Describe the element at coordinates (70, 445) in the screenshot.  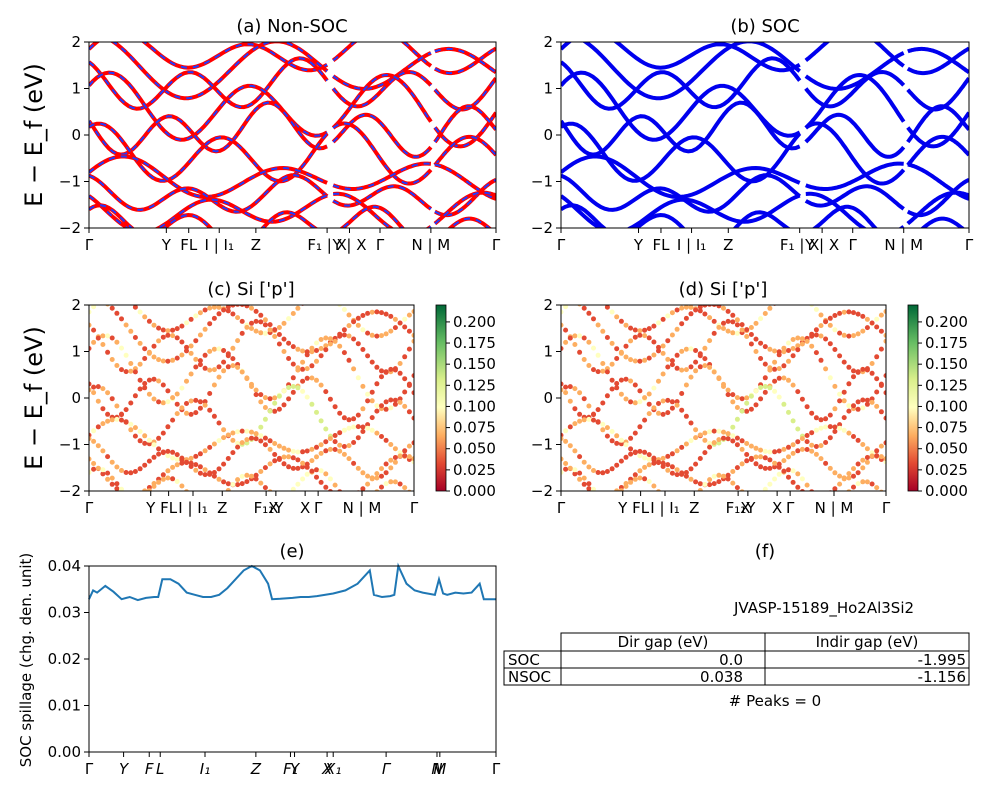
I see `ytick-label: −1` at that location.